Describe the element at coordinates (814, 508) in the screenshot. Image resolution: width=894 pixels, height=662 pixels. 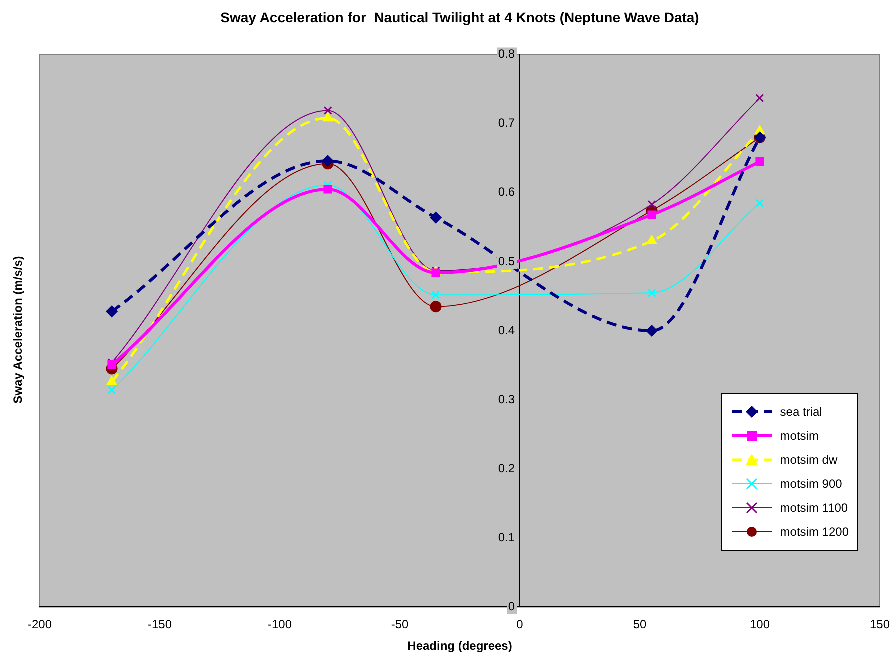
I see `legend-label: motsim 1100` at that location.